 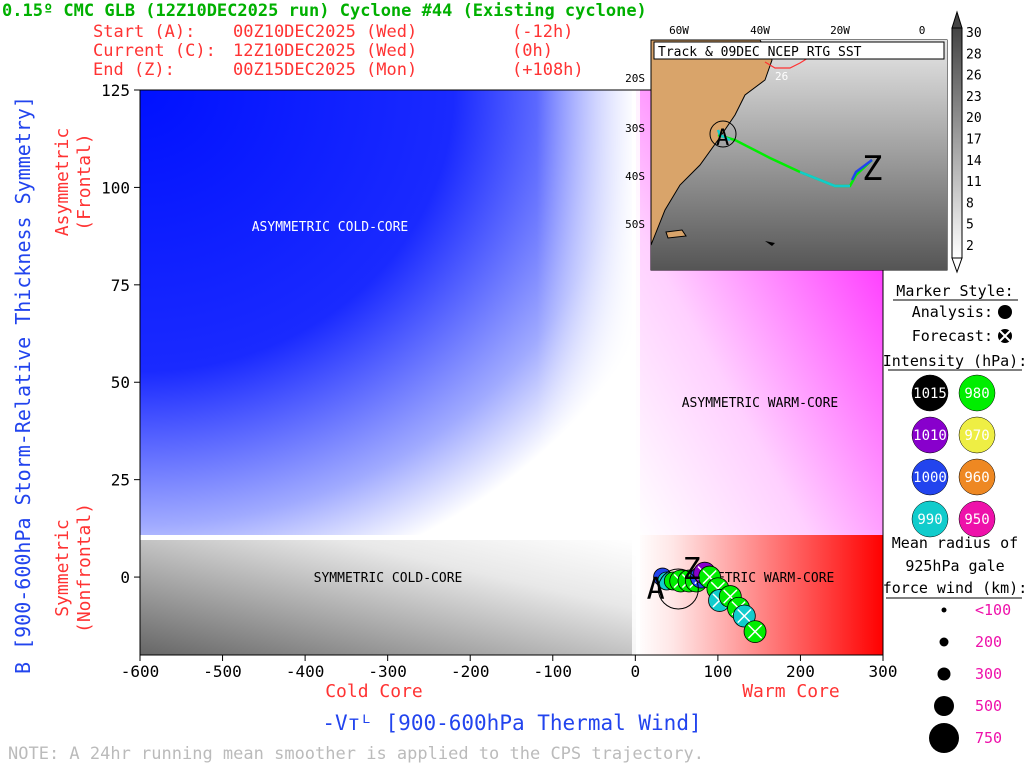 What do you see at coordinates (548, 70) in the screenshot?
I see `end-offset: (+108h)` at bounding box center [548, 70].